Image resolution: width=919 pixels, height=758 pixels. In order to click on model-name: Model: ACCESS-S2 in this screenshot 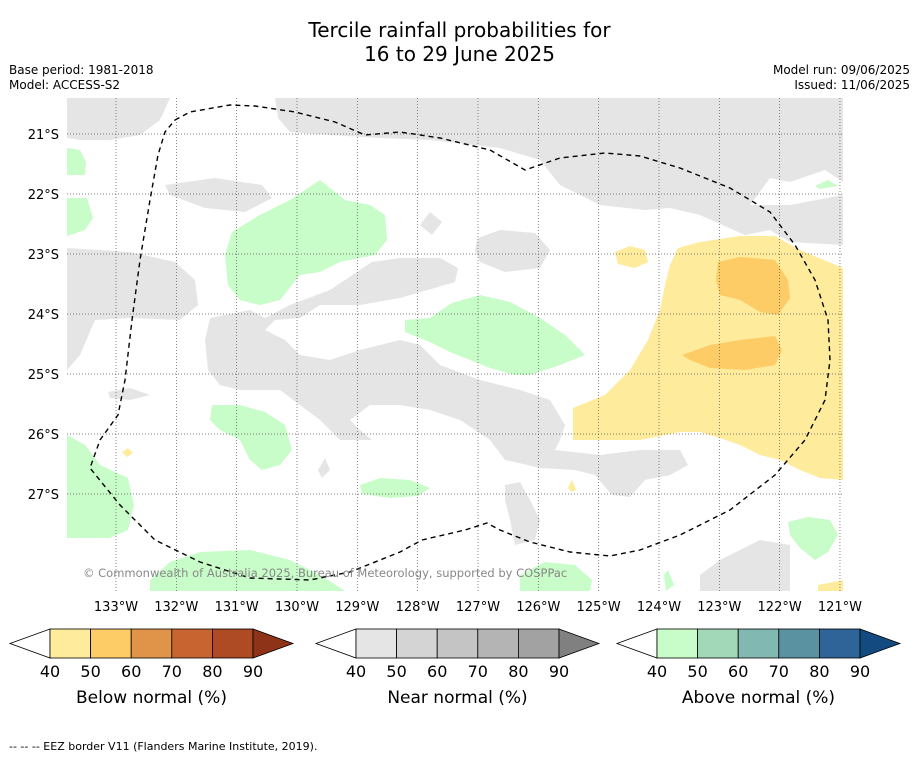, I will do `click(65, 85)`.